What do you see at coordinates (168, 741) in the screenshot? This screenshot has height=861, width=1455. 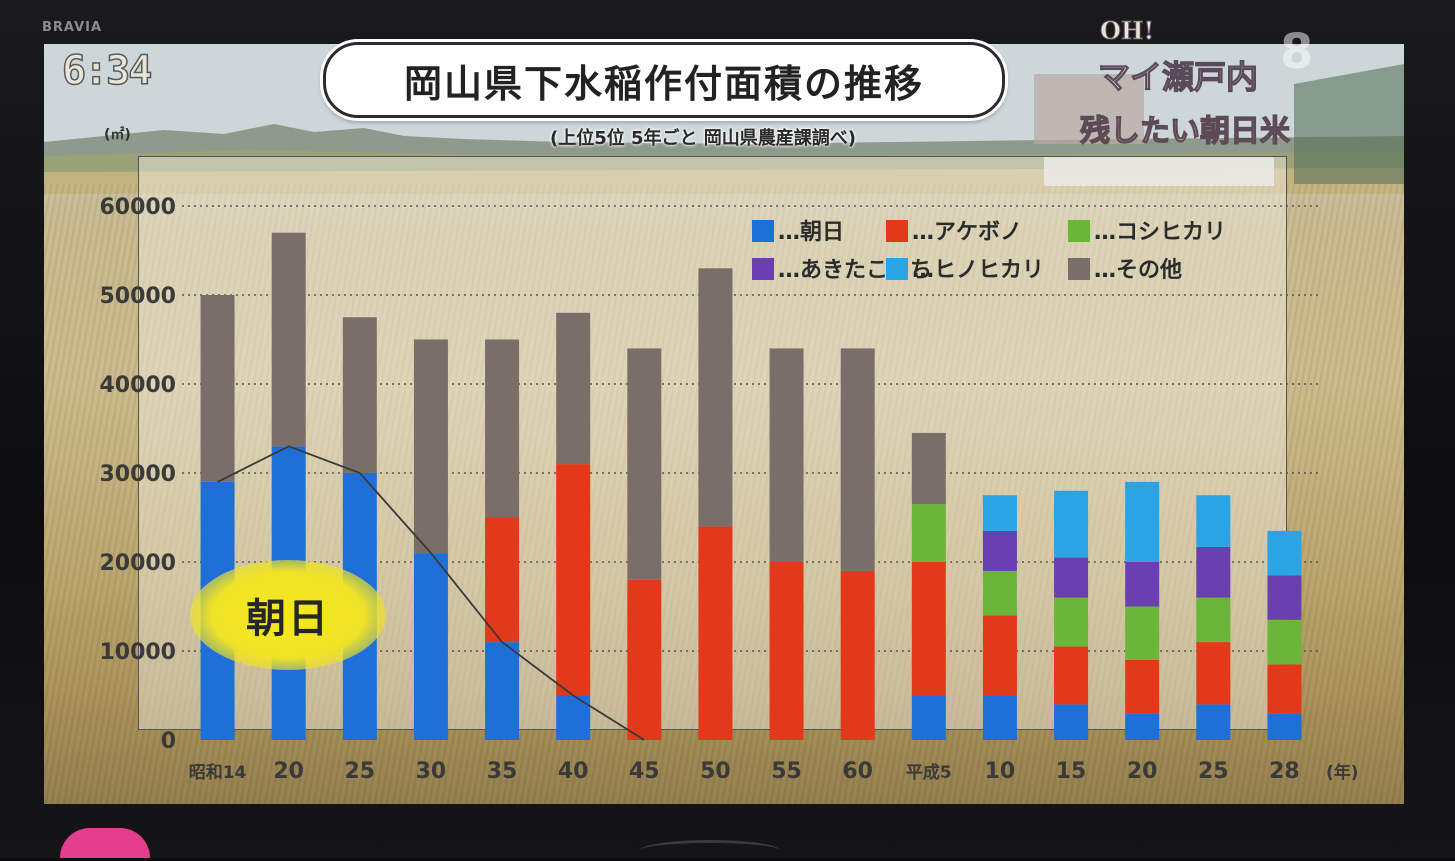 I see `y-tick-label: 0` at bounding box center [168, 741].